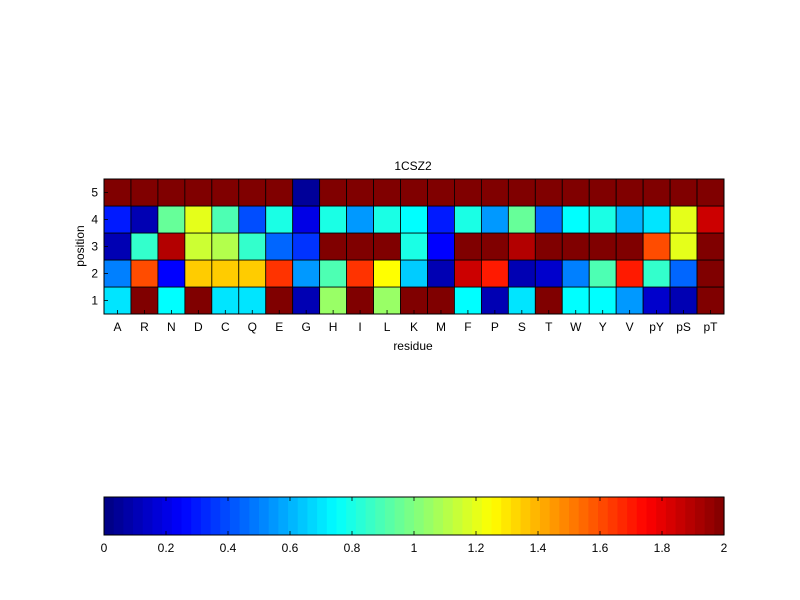 The image size is (800, 600). Describe the element at coordinates (413, 166) in the screenshot. I see `chart-title: 1CSZ2` at that location.